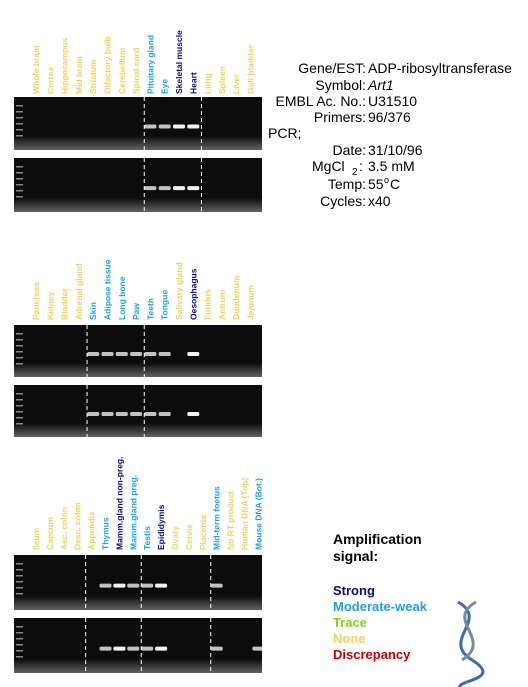  I want to click on lane-label: Tongue, so click(165, 305).